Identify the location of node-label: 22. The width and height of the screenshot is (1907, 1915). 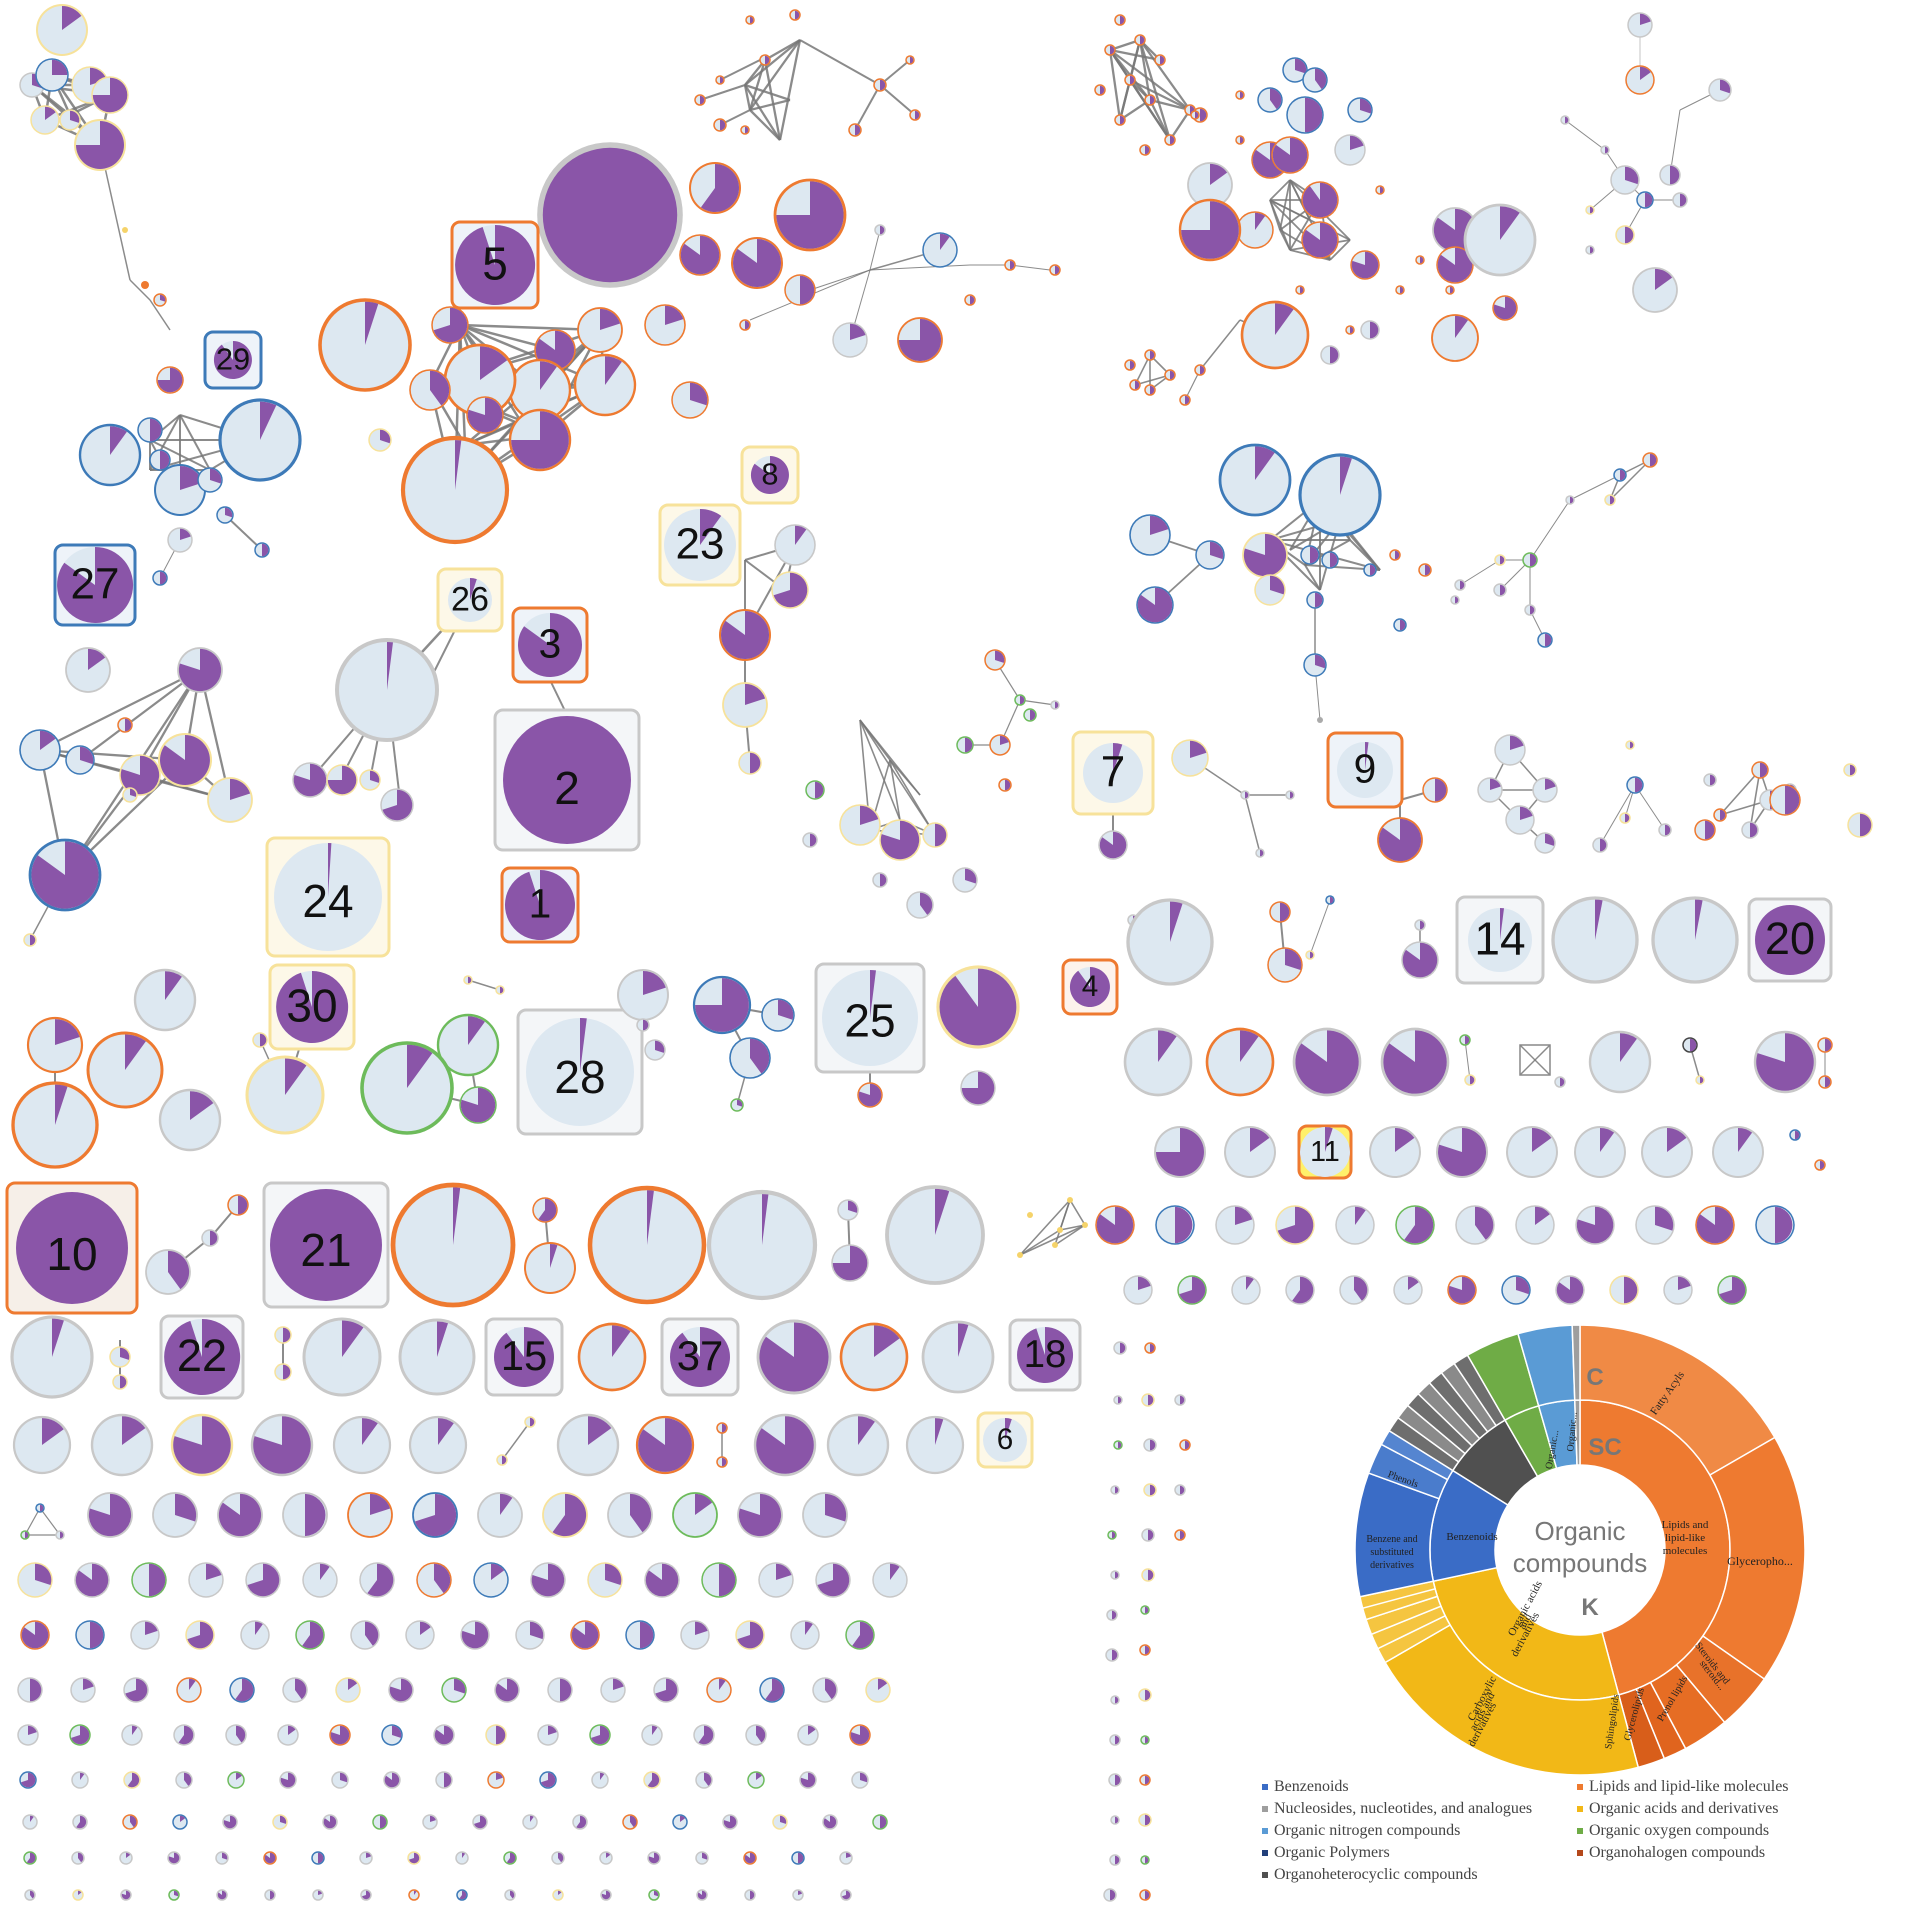
(202, 1355).